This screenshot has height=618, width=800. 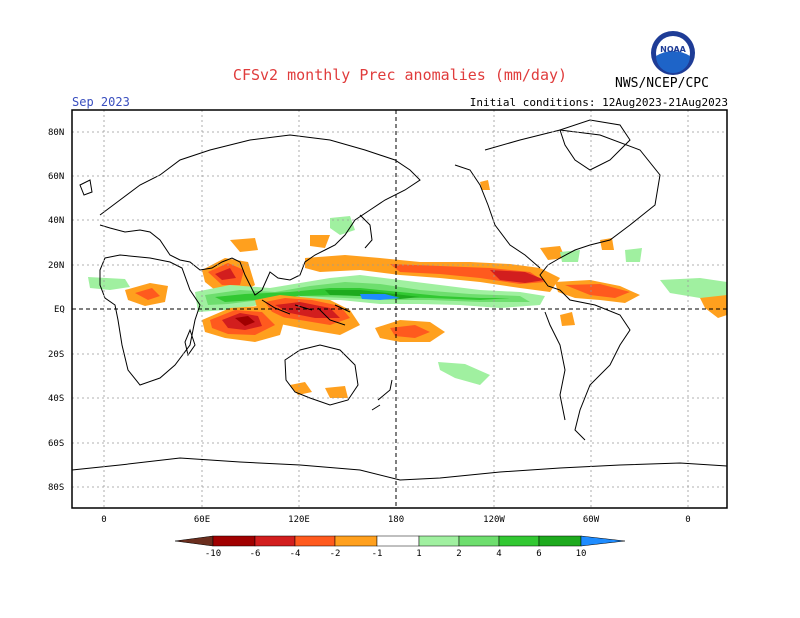 I want to click on lon-label: 180, so click(x=396, y=520).